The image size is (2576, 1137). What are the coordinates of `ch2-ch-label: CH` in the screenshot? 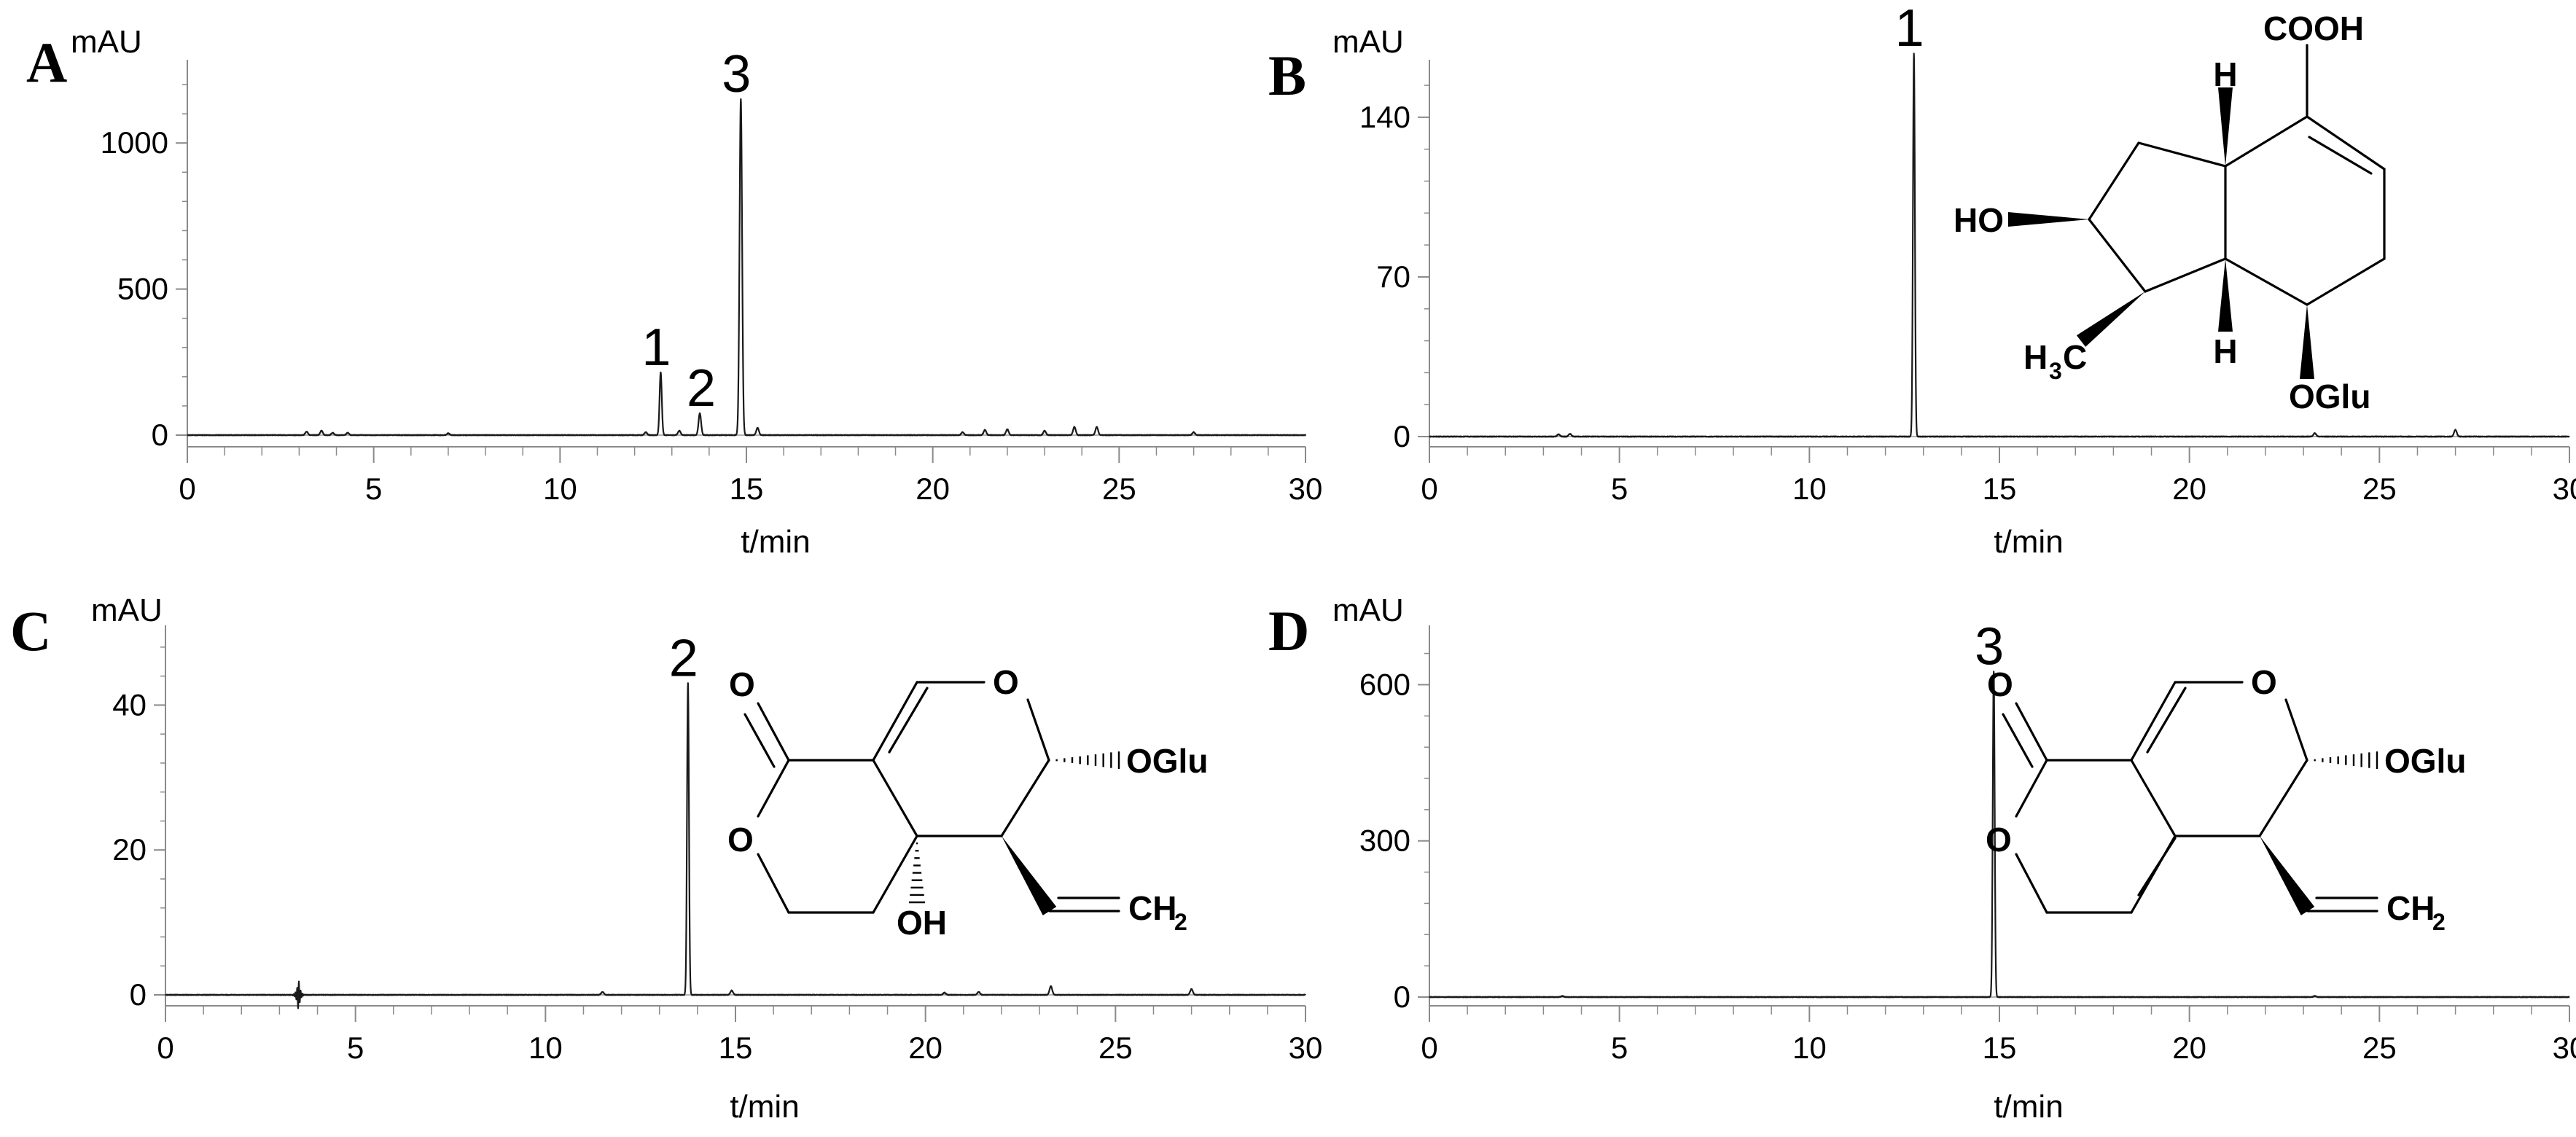 It's located at (2410, 908).